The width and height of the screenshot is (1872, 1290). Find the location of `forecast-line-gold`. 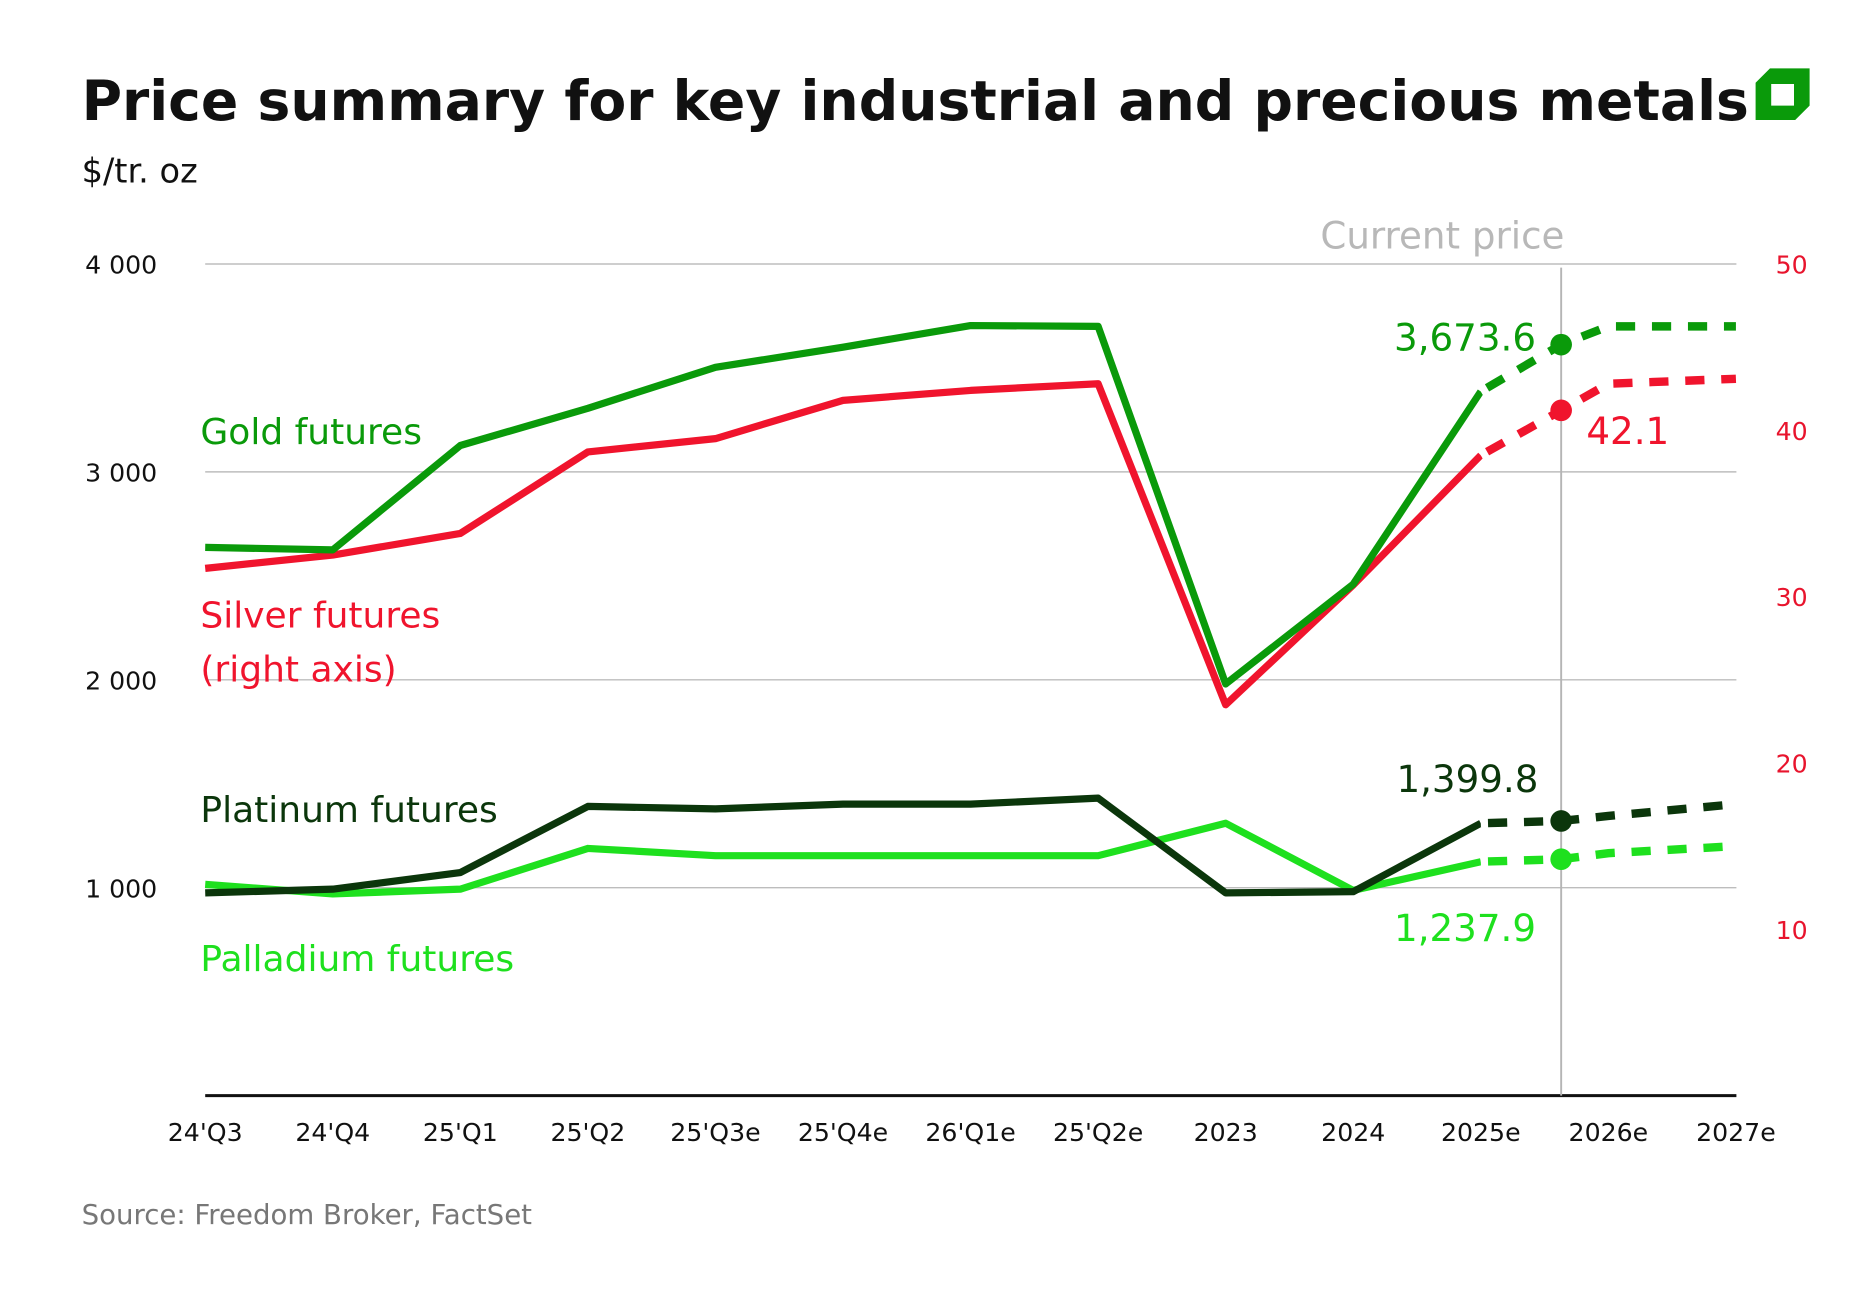

forecast-line-gold is located at coordinates (1607, 359).